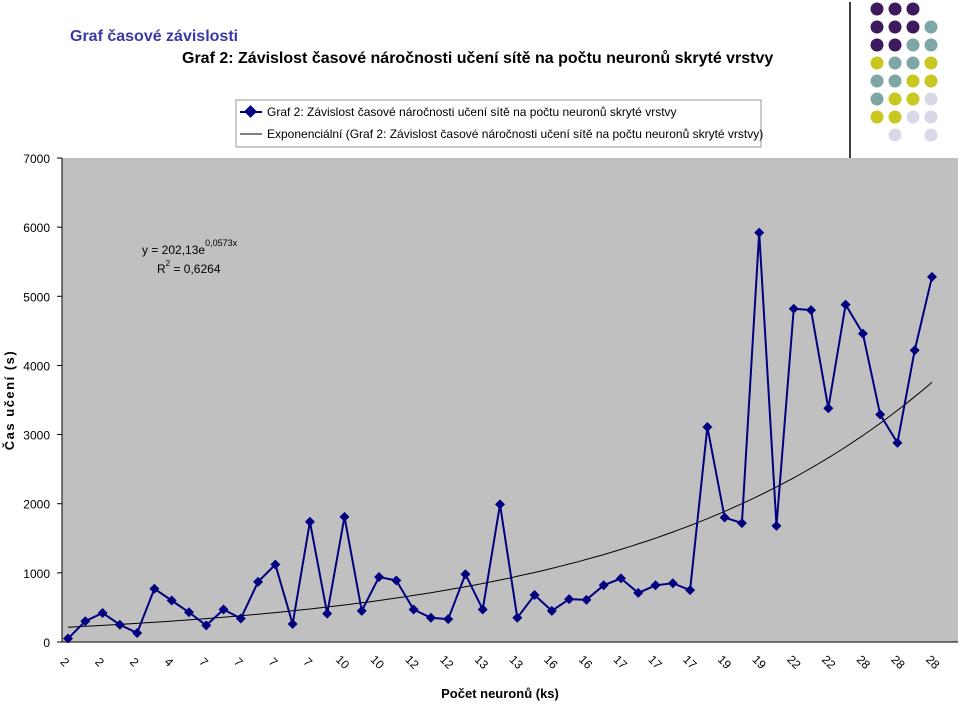 The image size is (960, 704). What do you see at coordinates (794, 662) in the screenshot?
I see `x-tick-label: 22` at bounding box center [794, 662].